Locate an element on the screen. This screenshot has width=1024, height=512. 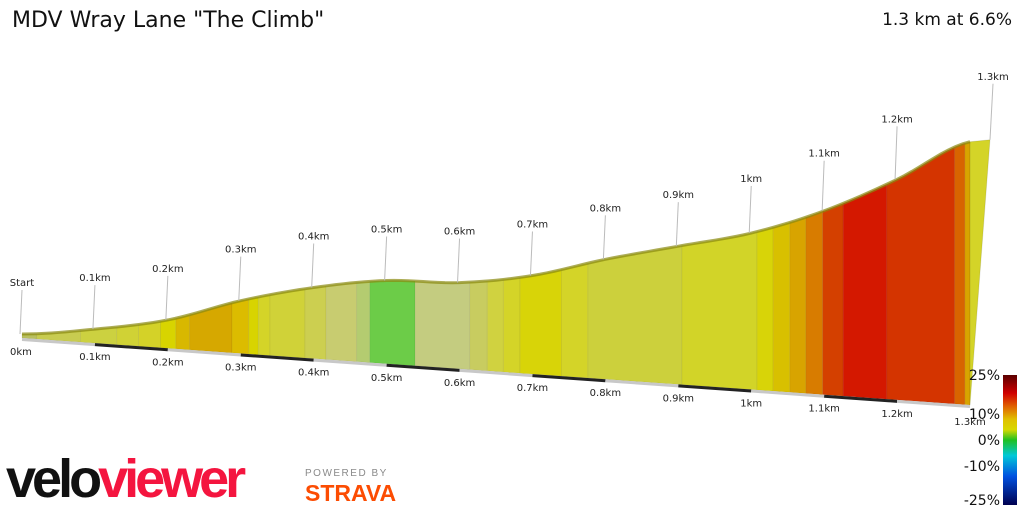
legend-label: 10% is located at coordinates (984, 415).